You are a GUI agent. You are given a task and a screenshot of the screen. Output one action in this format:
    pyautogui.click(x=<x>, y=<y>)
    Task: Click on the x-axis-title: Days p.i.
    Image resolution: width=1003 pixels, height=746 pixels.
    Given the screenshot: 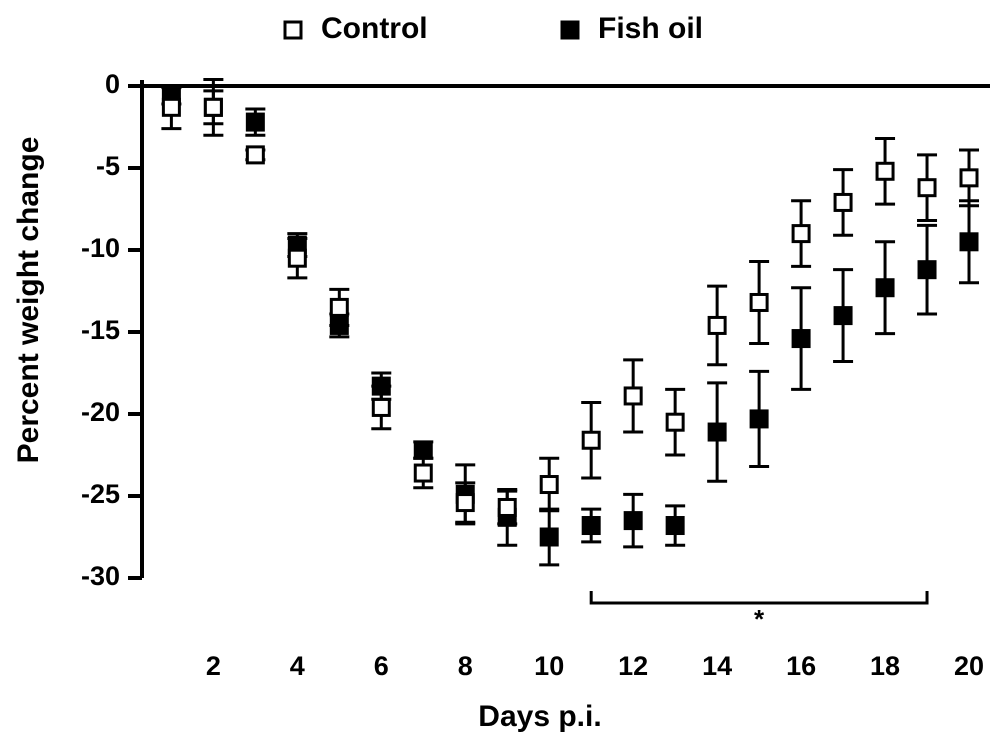 What is the action you would take?
    pyautogui.click(x=539, y=716)
    